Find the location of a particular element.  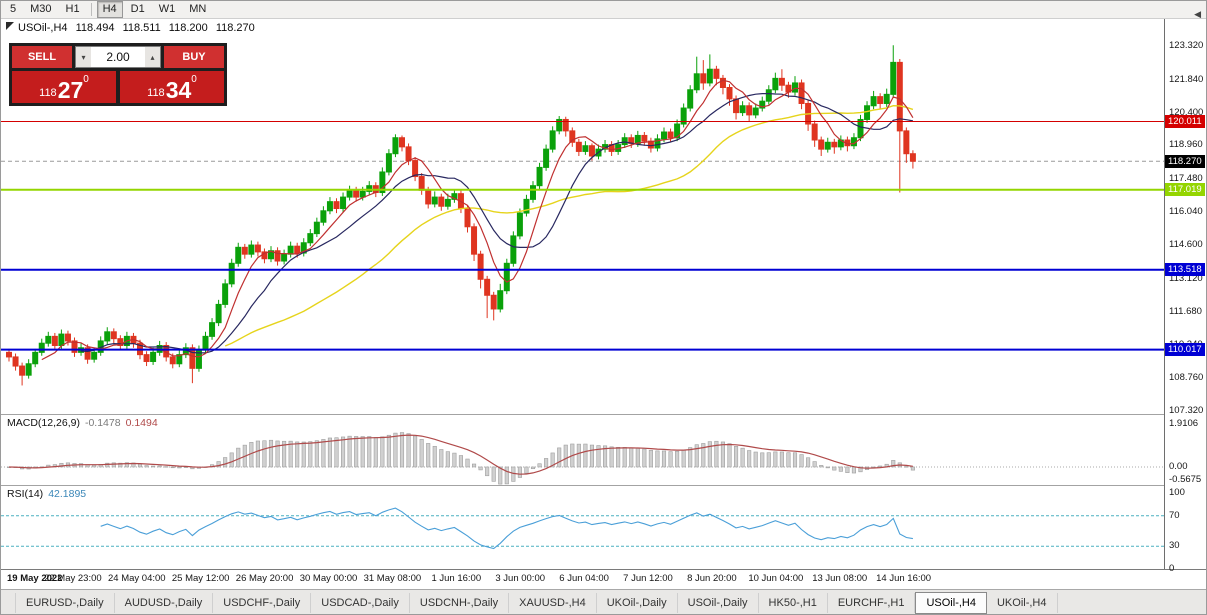

volume-increase-icon: ▴ is located at coordinates (152, 57).